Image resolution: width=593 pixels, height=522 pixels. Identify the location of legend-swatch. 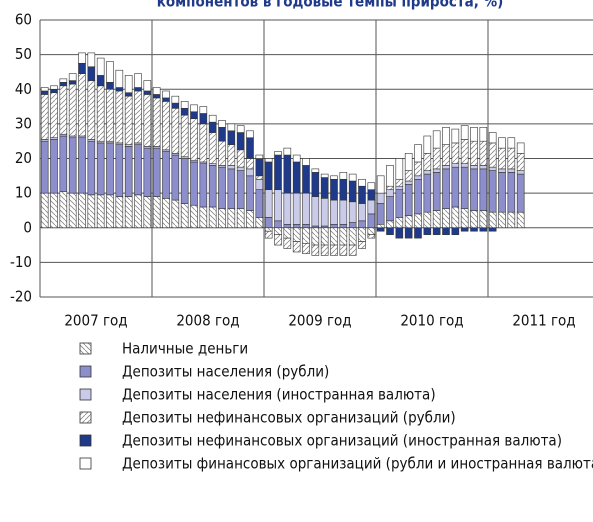
(85, 348).